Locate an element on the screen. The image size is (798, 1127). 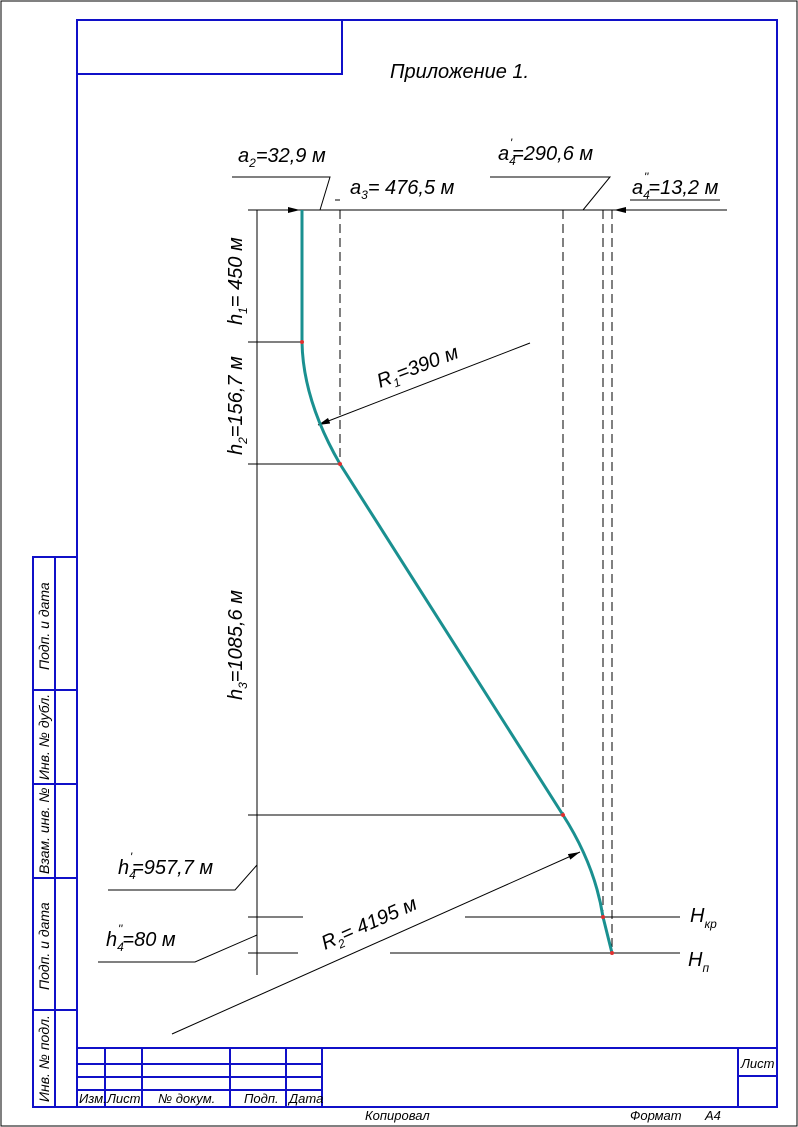
stamp-text: Взам. инв. № is located at coordinates (44, 830).